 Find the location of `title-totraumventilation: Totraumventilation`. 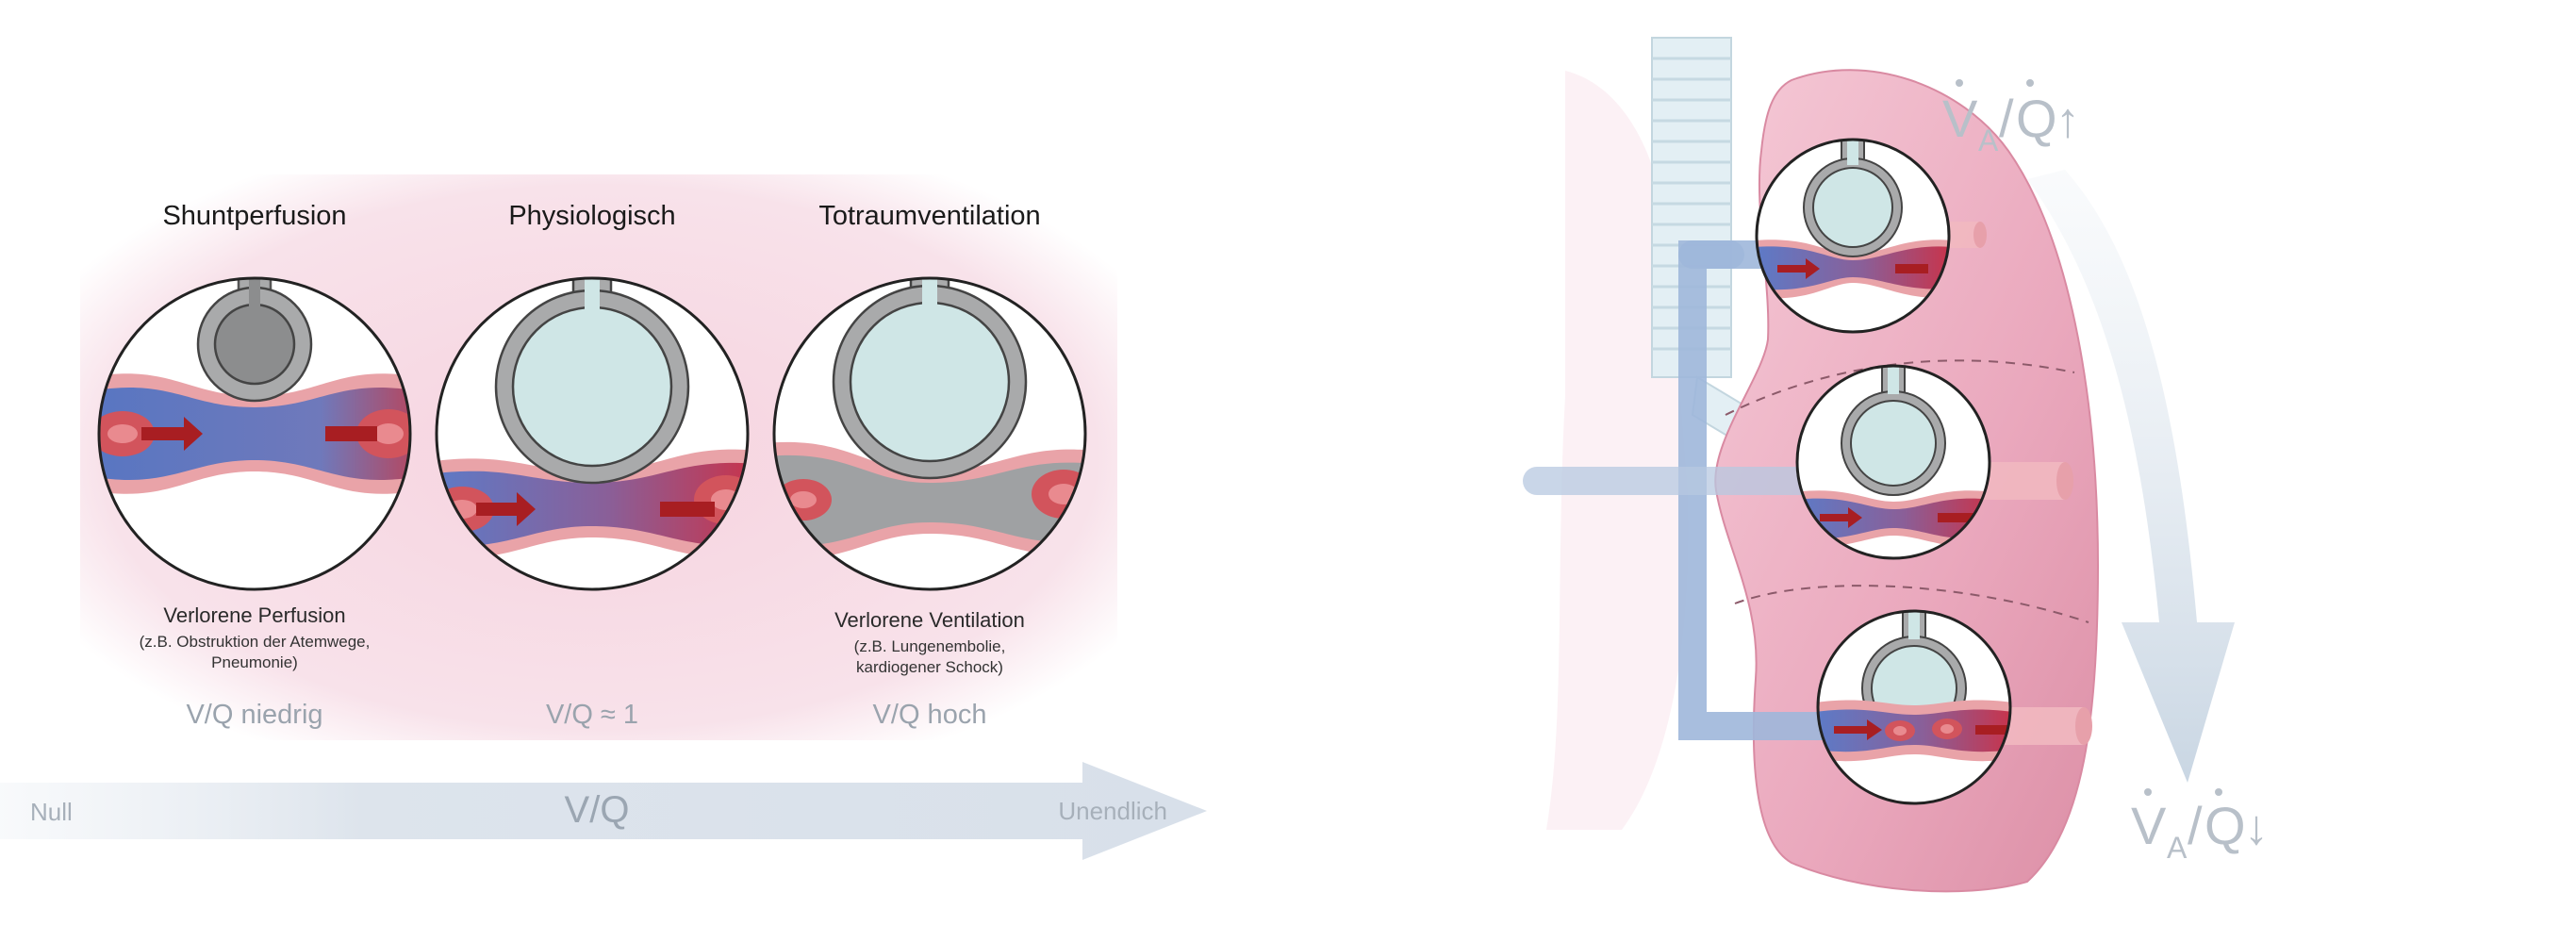

title-totraumventilation: Totraumventilation is located at coordinates (929, 216).